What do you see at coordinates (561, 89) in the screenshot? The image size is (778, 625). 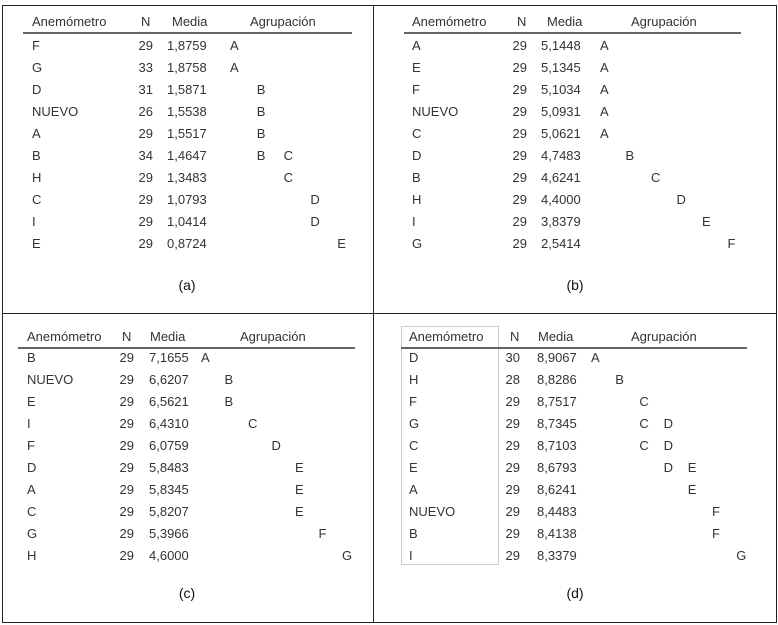 I see `row-media: 5,1034` at bounding box center [561, 89].